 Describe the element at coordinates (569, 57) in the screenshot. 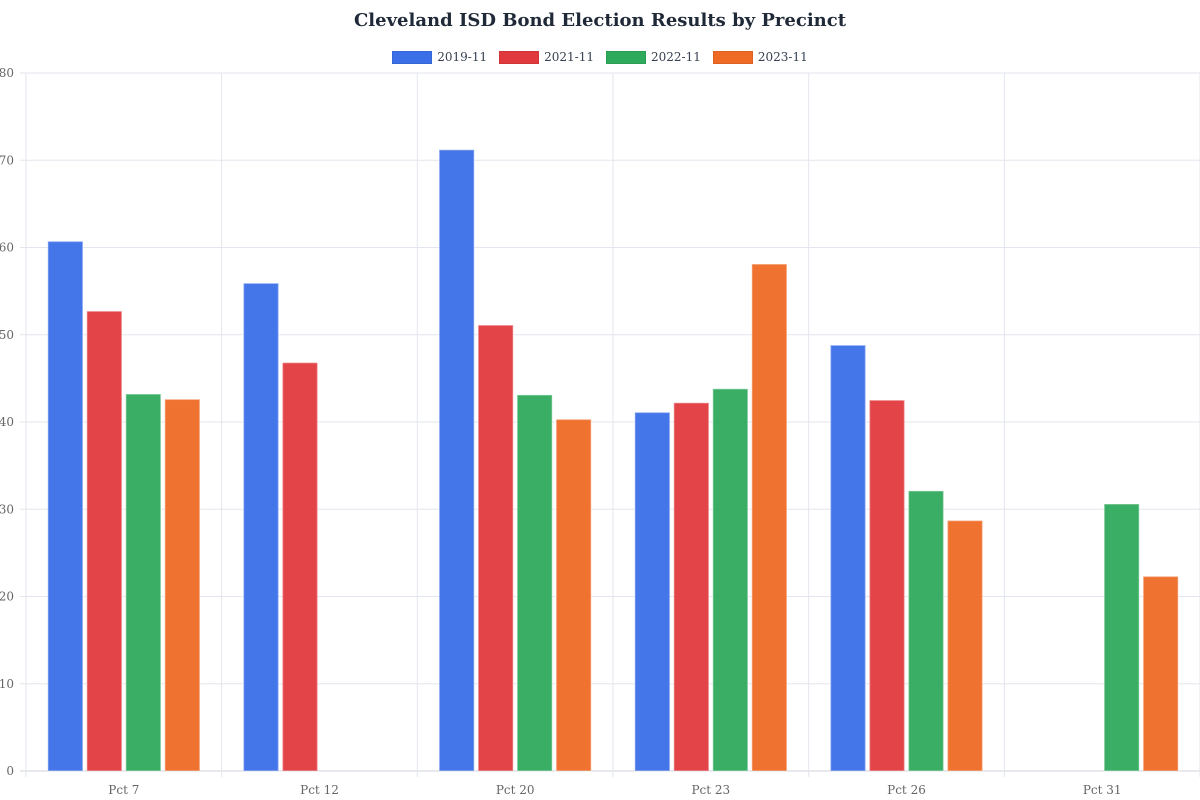

I see `legend-label: 2021-11` at that location.